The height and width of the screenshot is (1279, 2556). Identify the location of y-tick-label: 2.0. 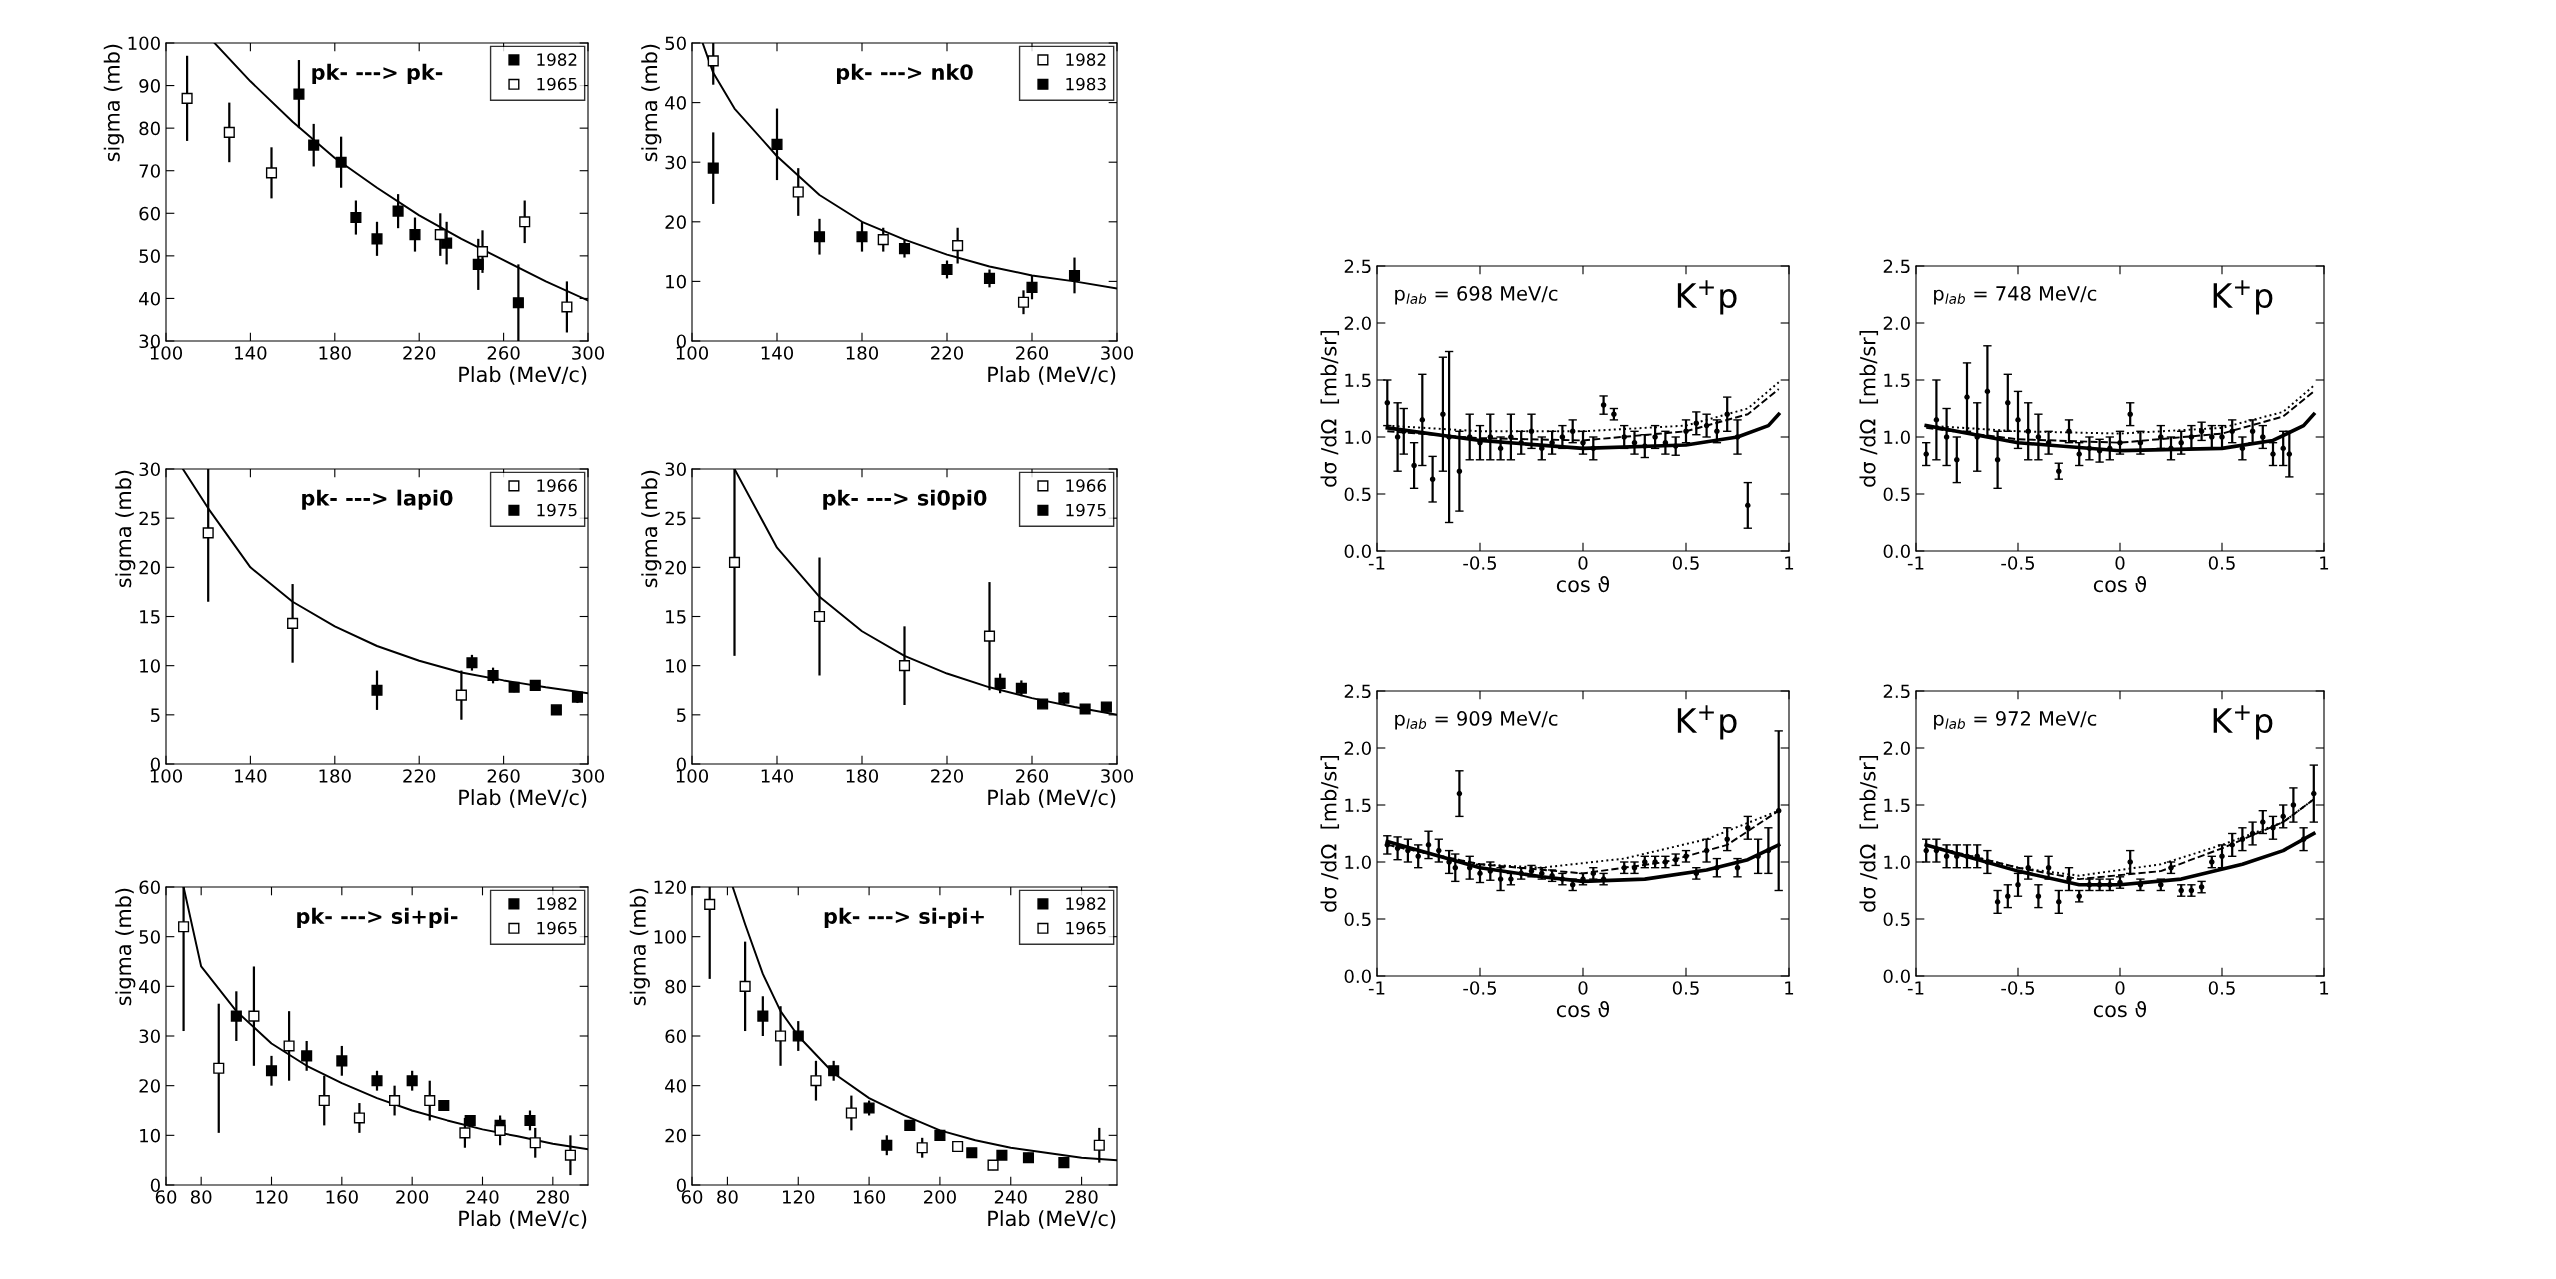
(1357, 323).